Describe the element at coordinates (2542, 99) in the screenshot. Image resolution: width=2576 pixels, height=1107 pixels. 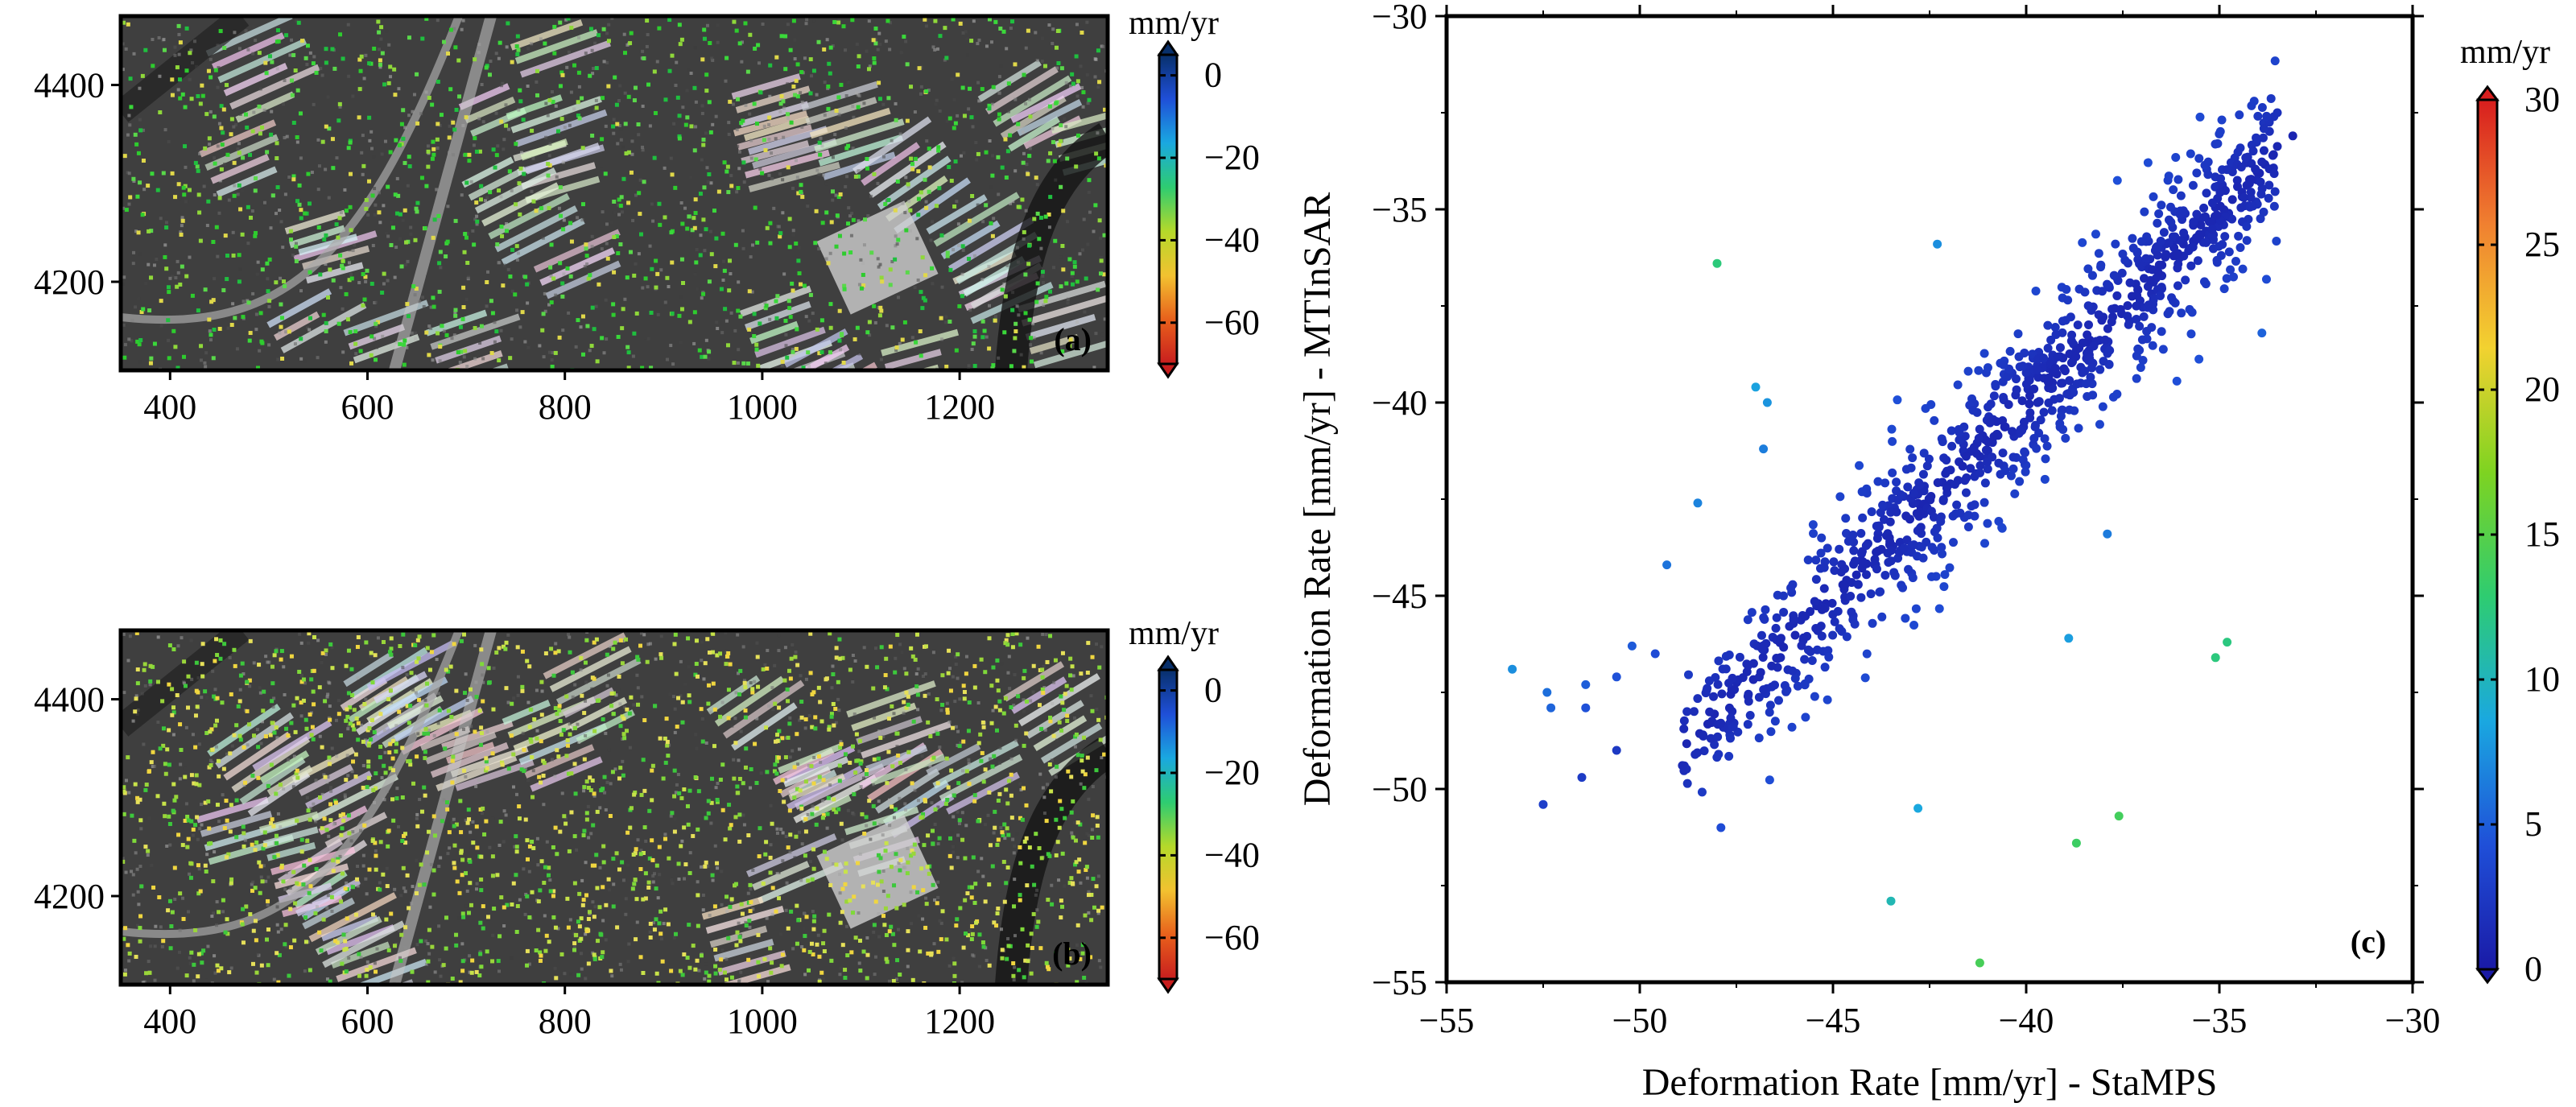
I see `colorbar-tick-label: 30` at that location.